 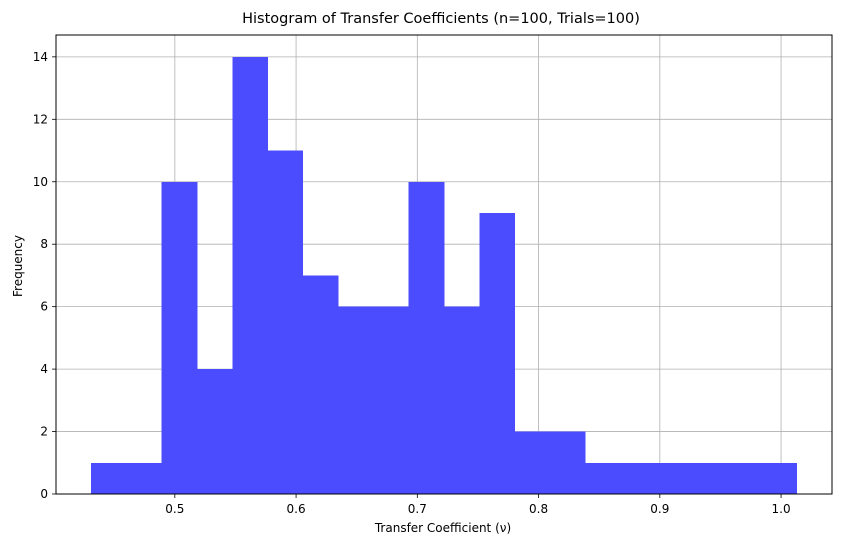 I want to click on x-axis-ticks: 0.5 0.6 0.7 0.8 0.9 1.0, so click(x=478, y=505).